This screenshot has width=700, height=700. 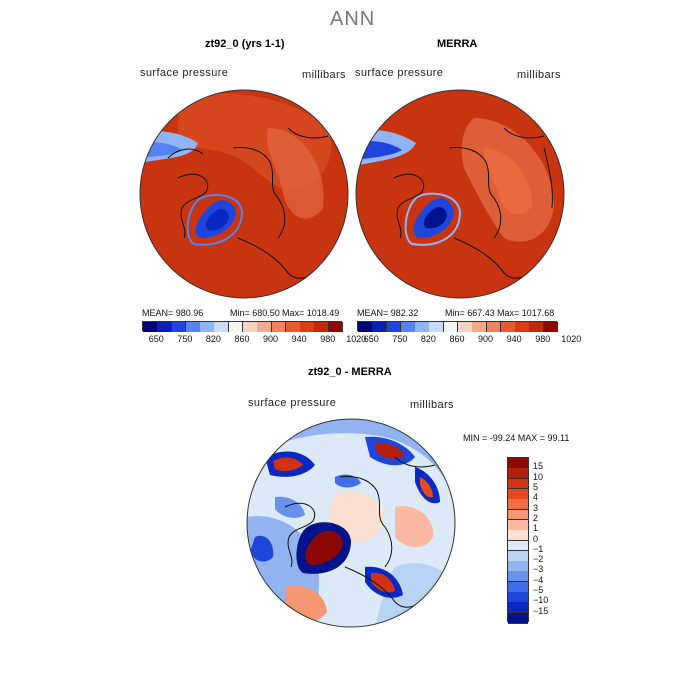 What do you see at coordinates (245, 44) in the screenshot?
I see `panel-model-subtitle: zt92_0 (yrs 1-1)` at bounding box center [245, 44].